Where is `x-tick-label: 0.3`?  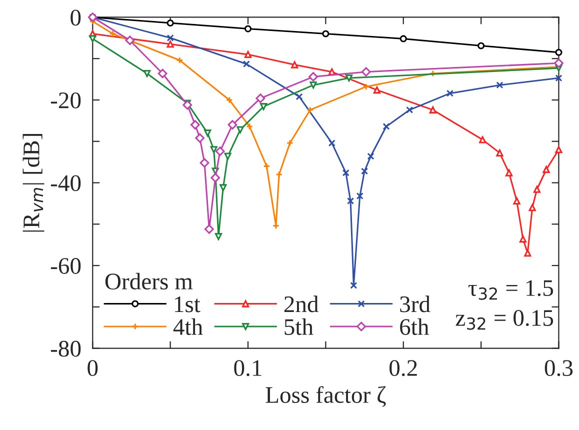 x-tick-label: 0.3 is located at coordinates (558, 368).